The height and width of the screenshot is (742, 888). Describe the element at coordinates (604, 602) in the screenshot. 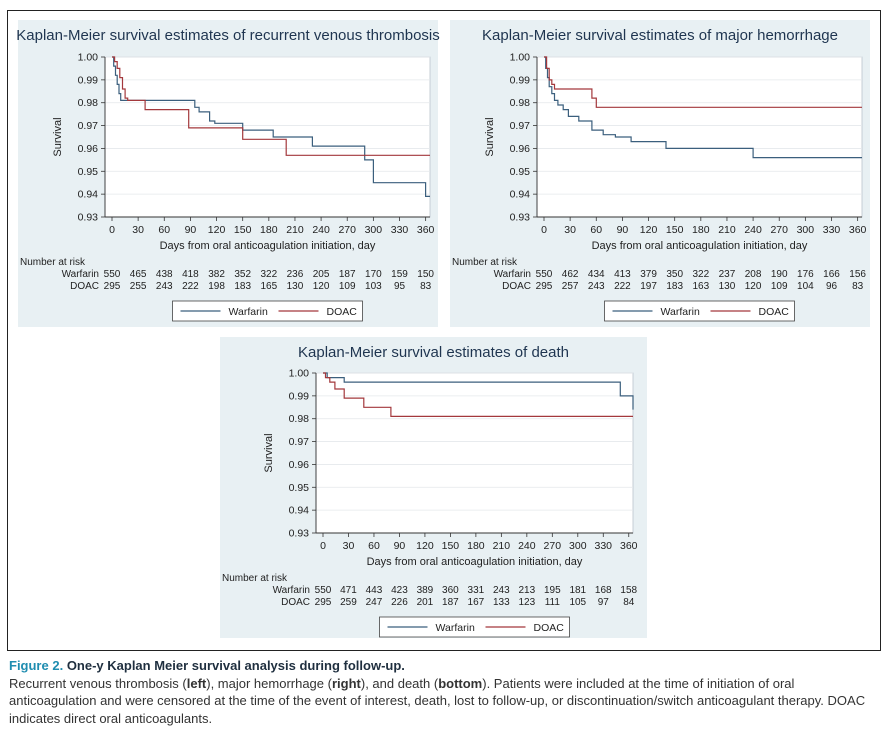

I see `risk-count: 97` at that location.